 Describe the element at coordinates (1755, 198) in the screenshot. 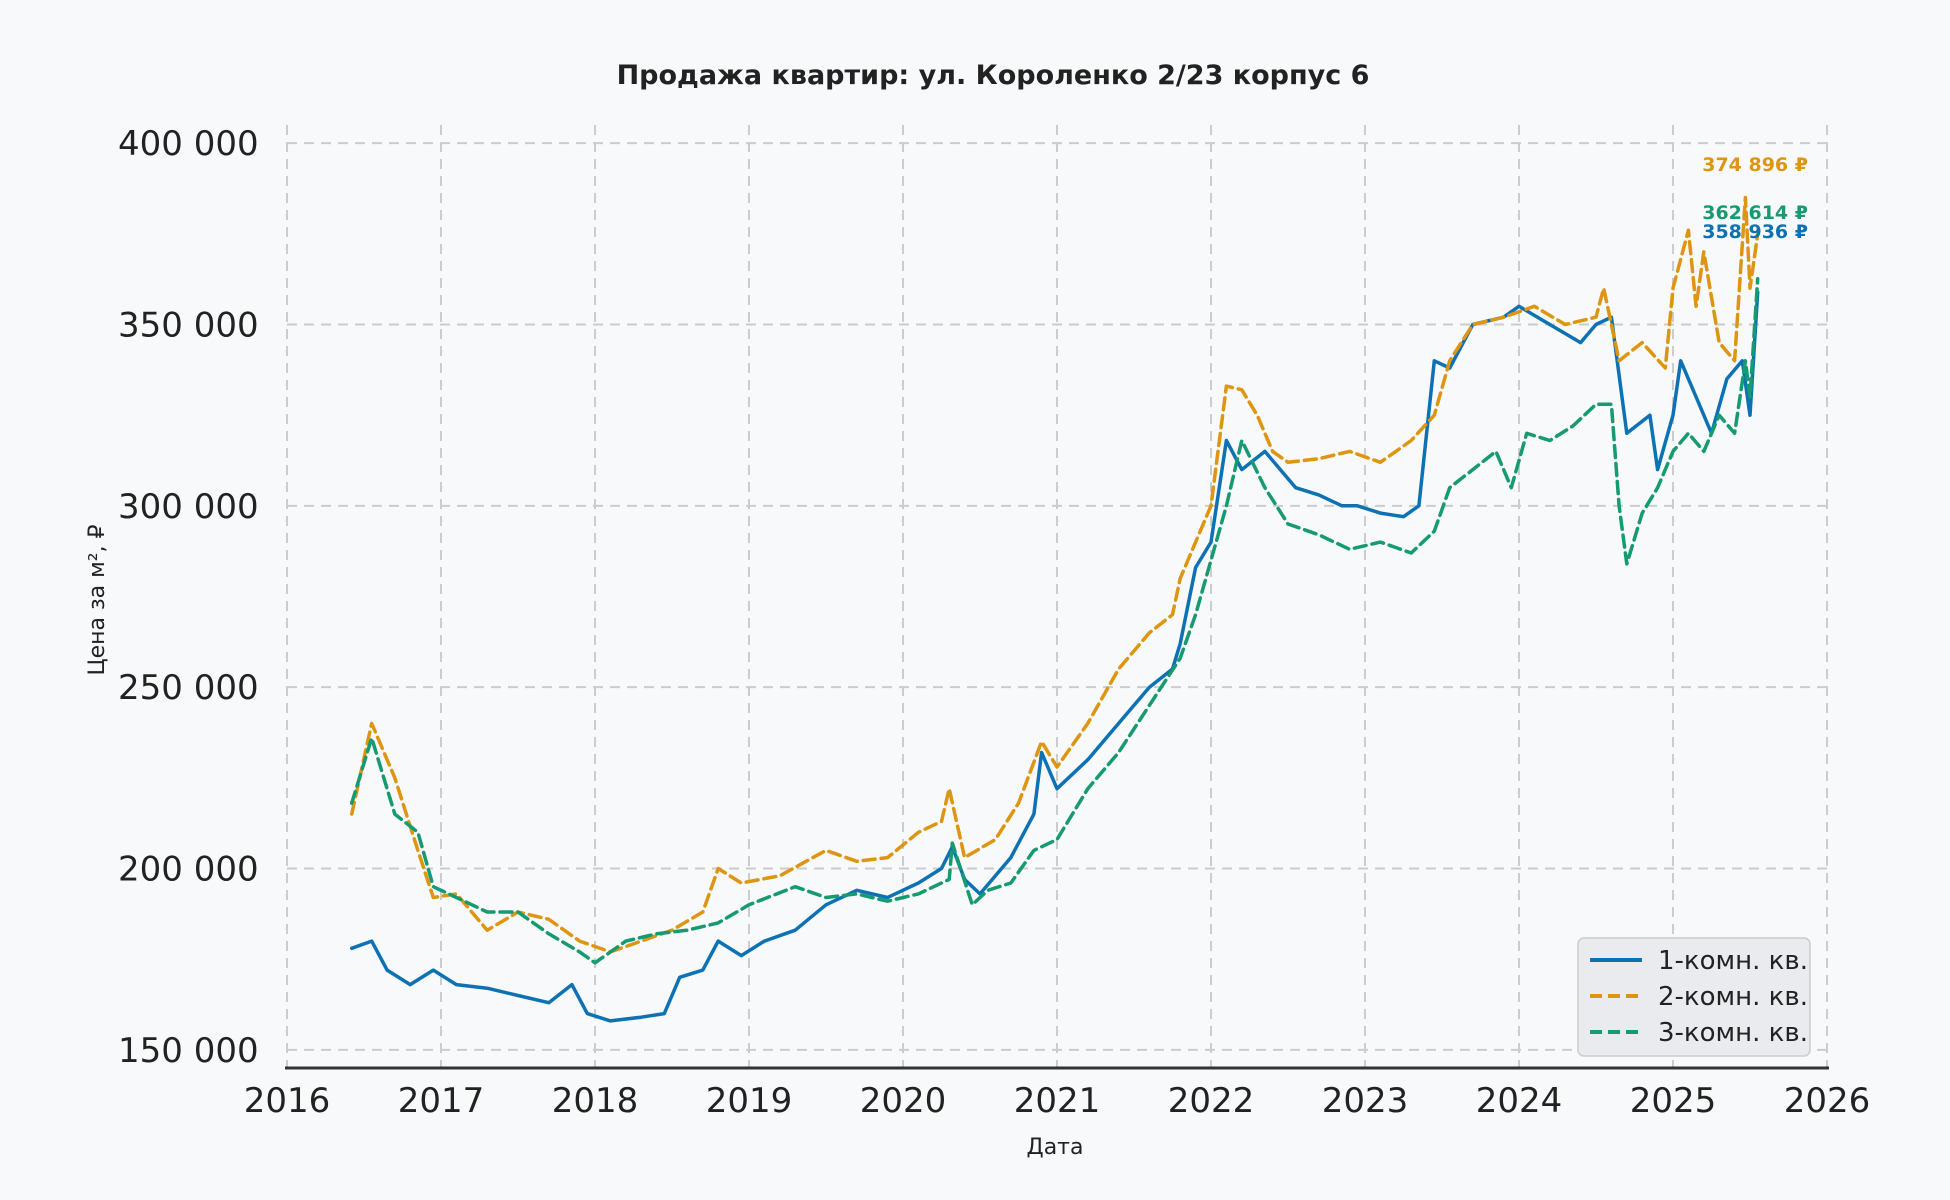

I see `end-value-labels: 358 936 ₽362 614 ₽ 374 896 ₽` at that location.